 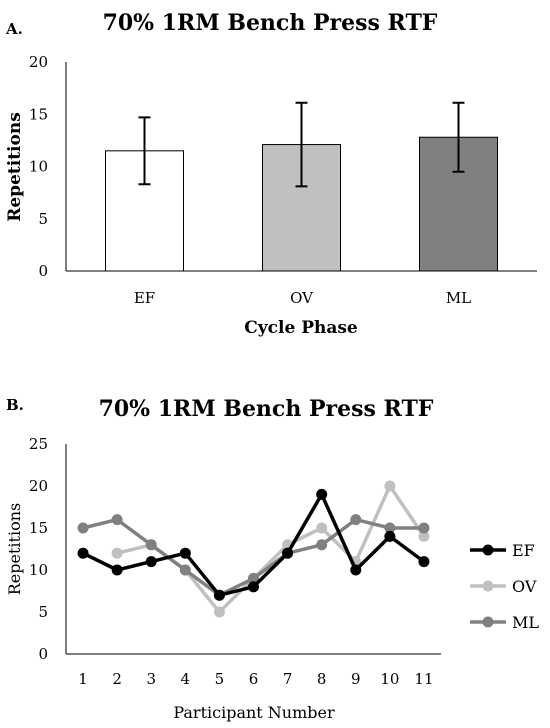 What do you see at coordinates (488, 622) in the screenshot?
I see `legend-marker-ml` at bounding box center [488, 622].